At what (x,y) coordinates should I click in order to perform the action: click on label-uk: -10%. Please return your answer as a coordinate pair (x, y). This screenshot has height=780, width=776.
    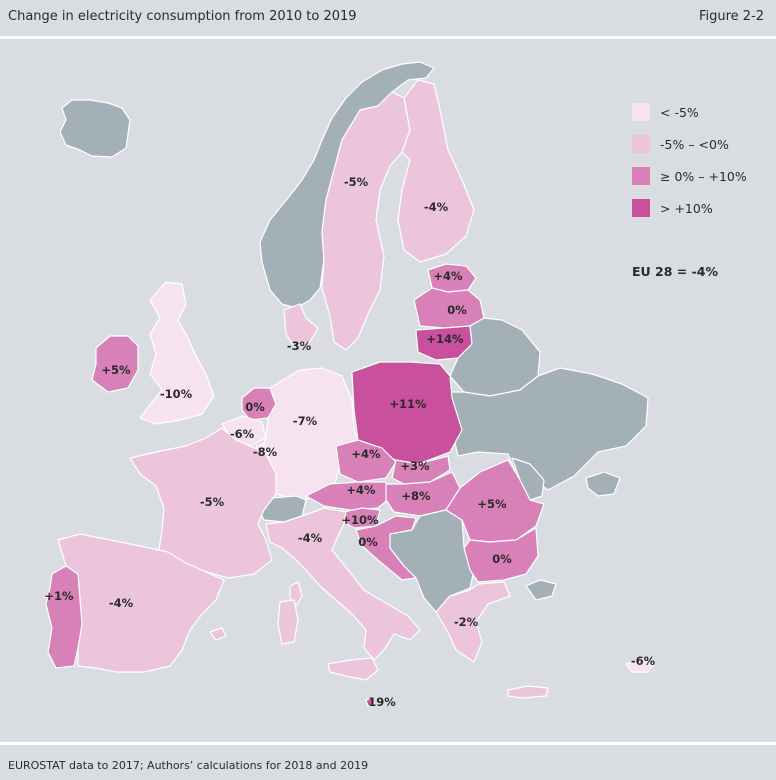
    Looking at the image, I should click on (176, 394).